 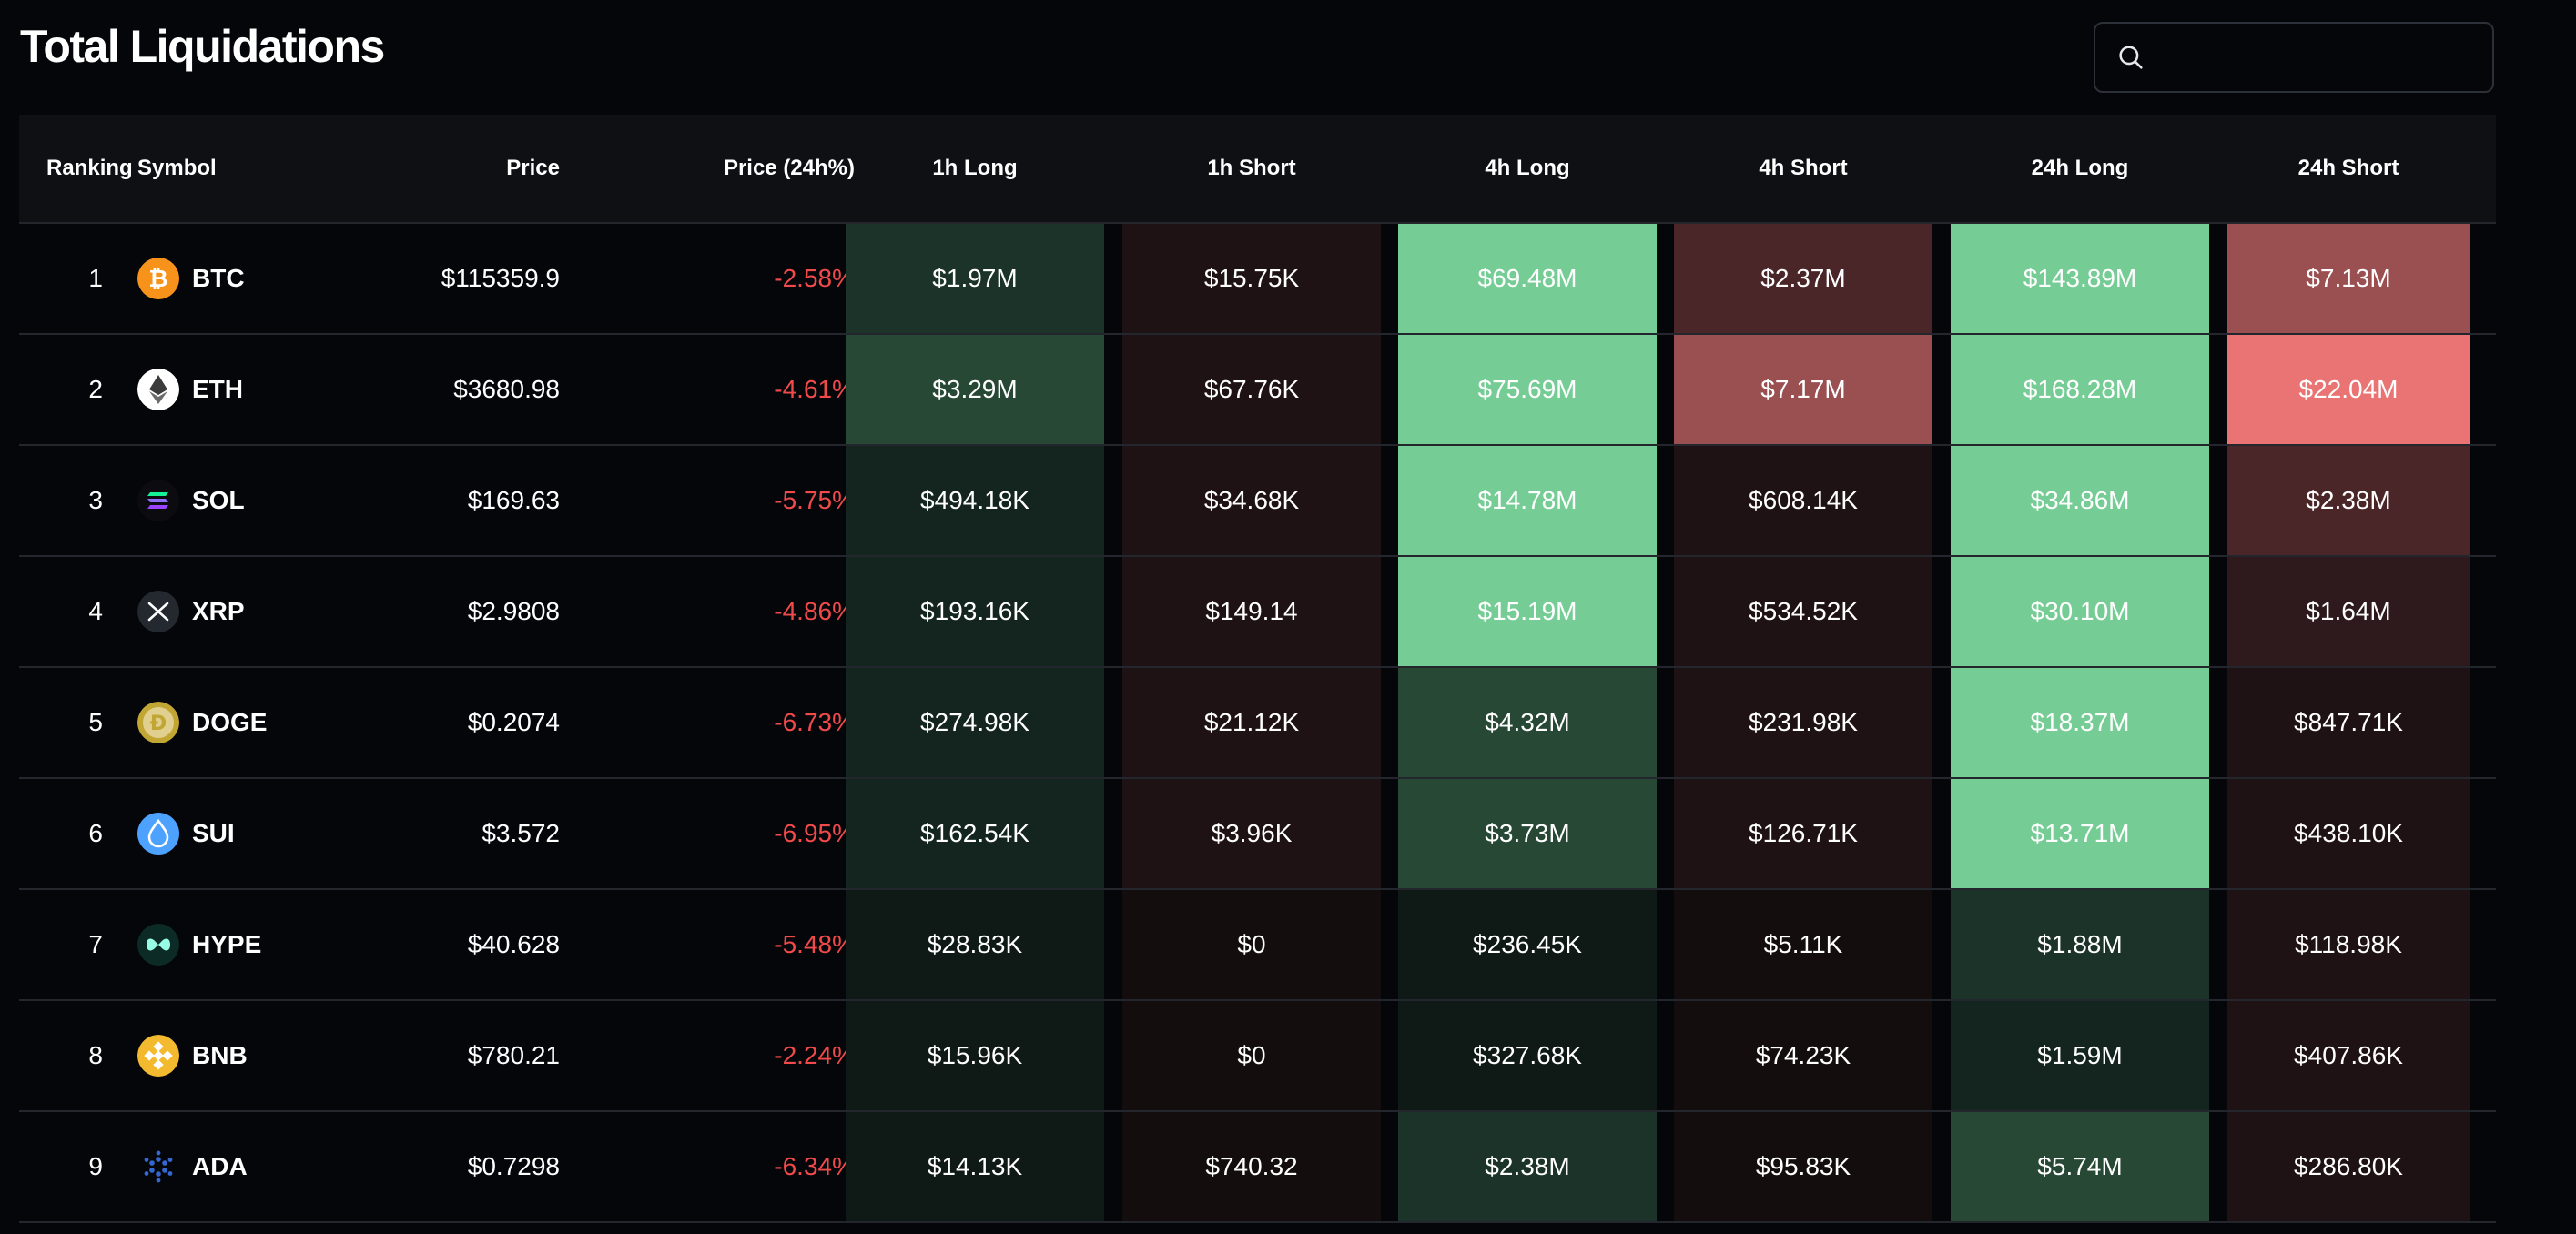 What do you see at coordinates (220, 1055) in the screenshot?
I see `symbol-label: BNB` at bounding box center [220, 1055].